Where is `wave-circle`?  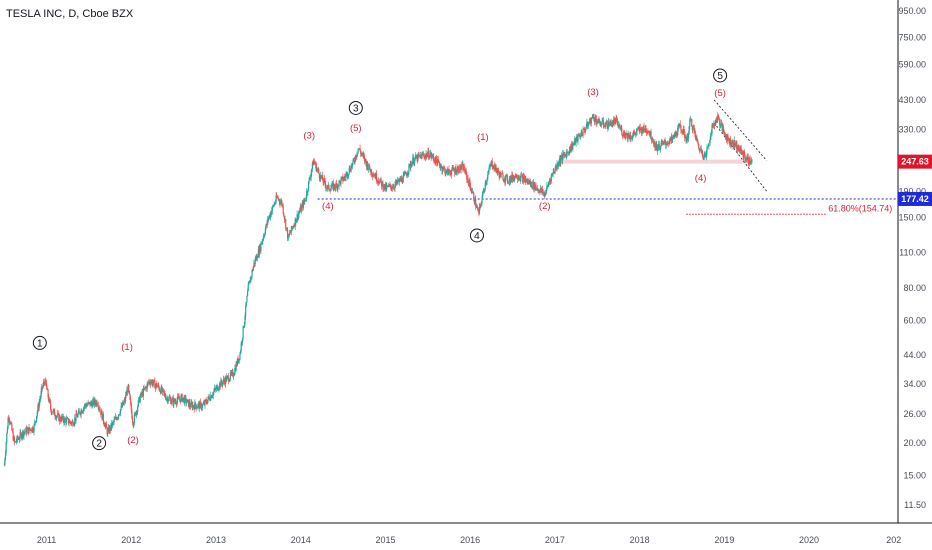 wave-circle is located at coordinates (720, 75).